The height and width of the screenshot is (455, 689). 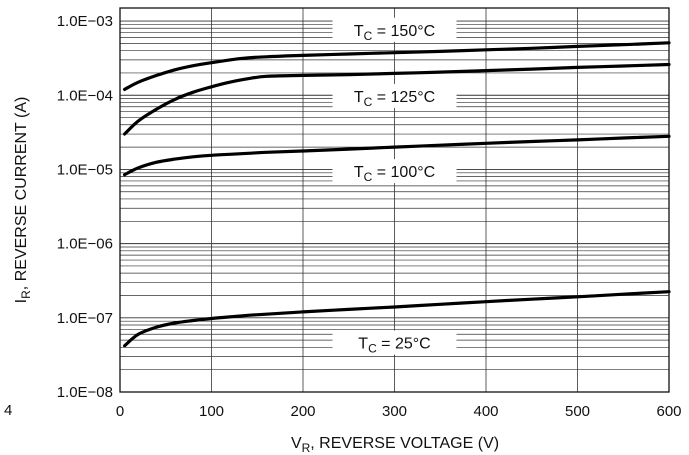 I want to click on y-tick-label: 1.0E−08, so click(x=85, y=392).